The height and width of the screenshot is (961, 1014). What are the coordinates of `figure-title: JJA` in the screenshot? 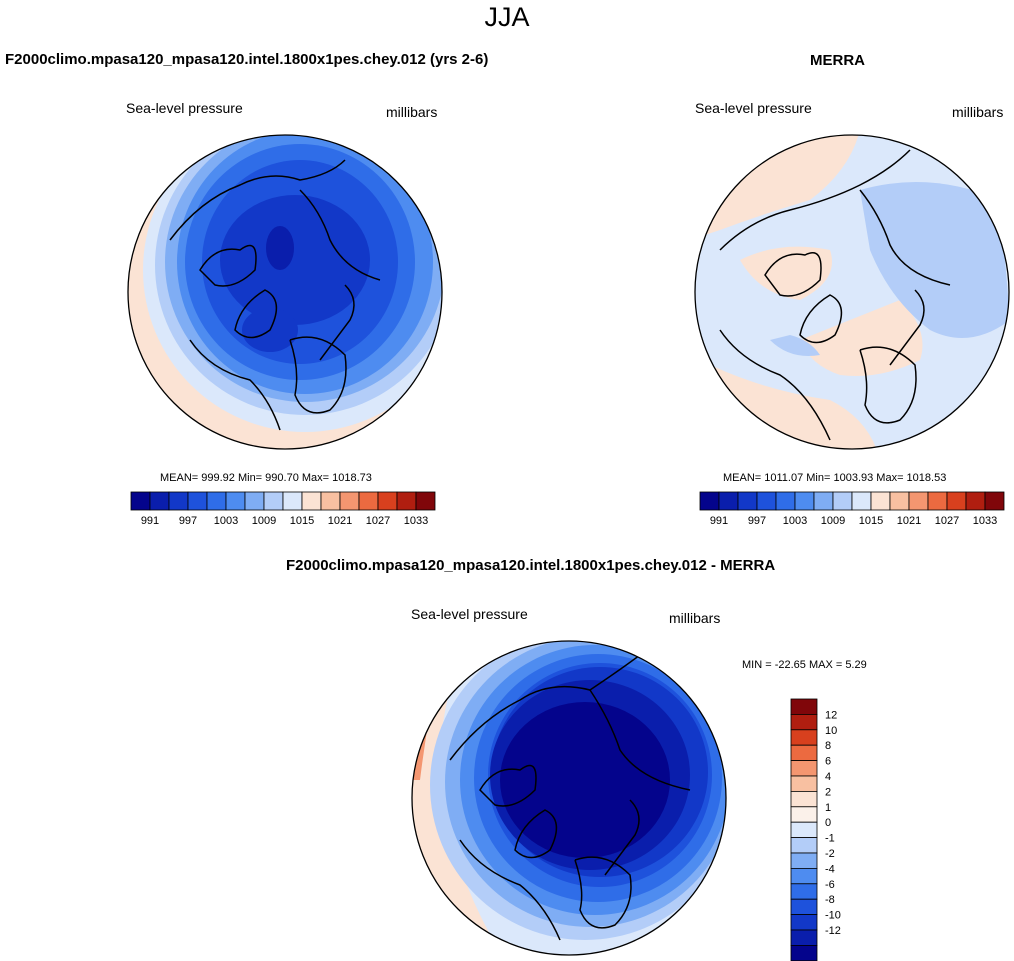 It's located at (507, 17).